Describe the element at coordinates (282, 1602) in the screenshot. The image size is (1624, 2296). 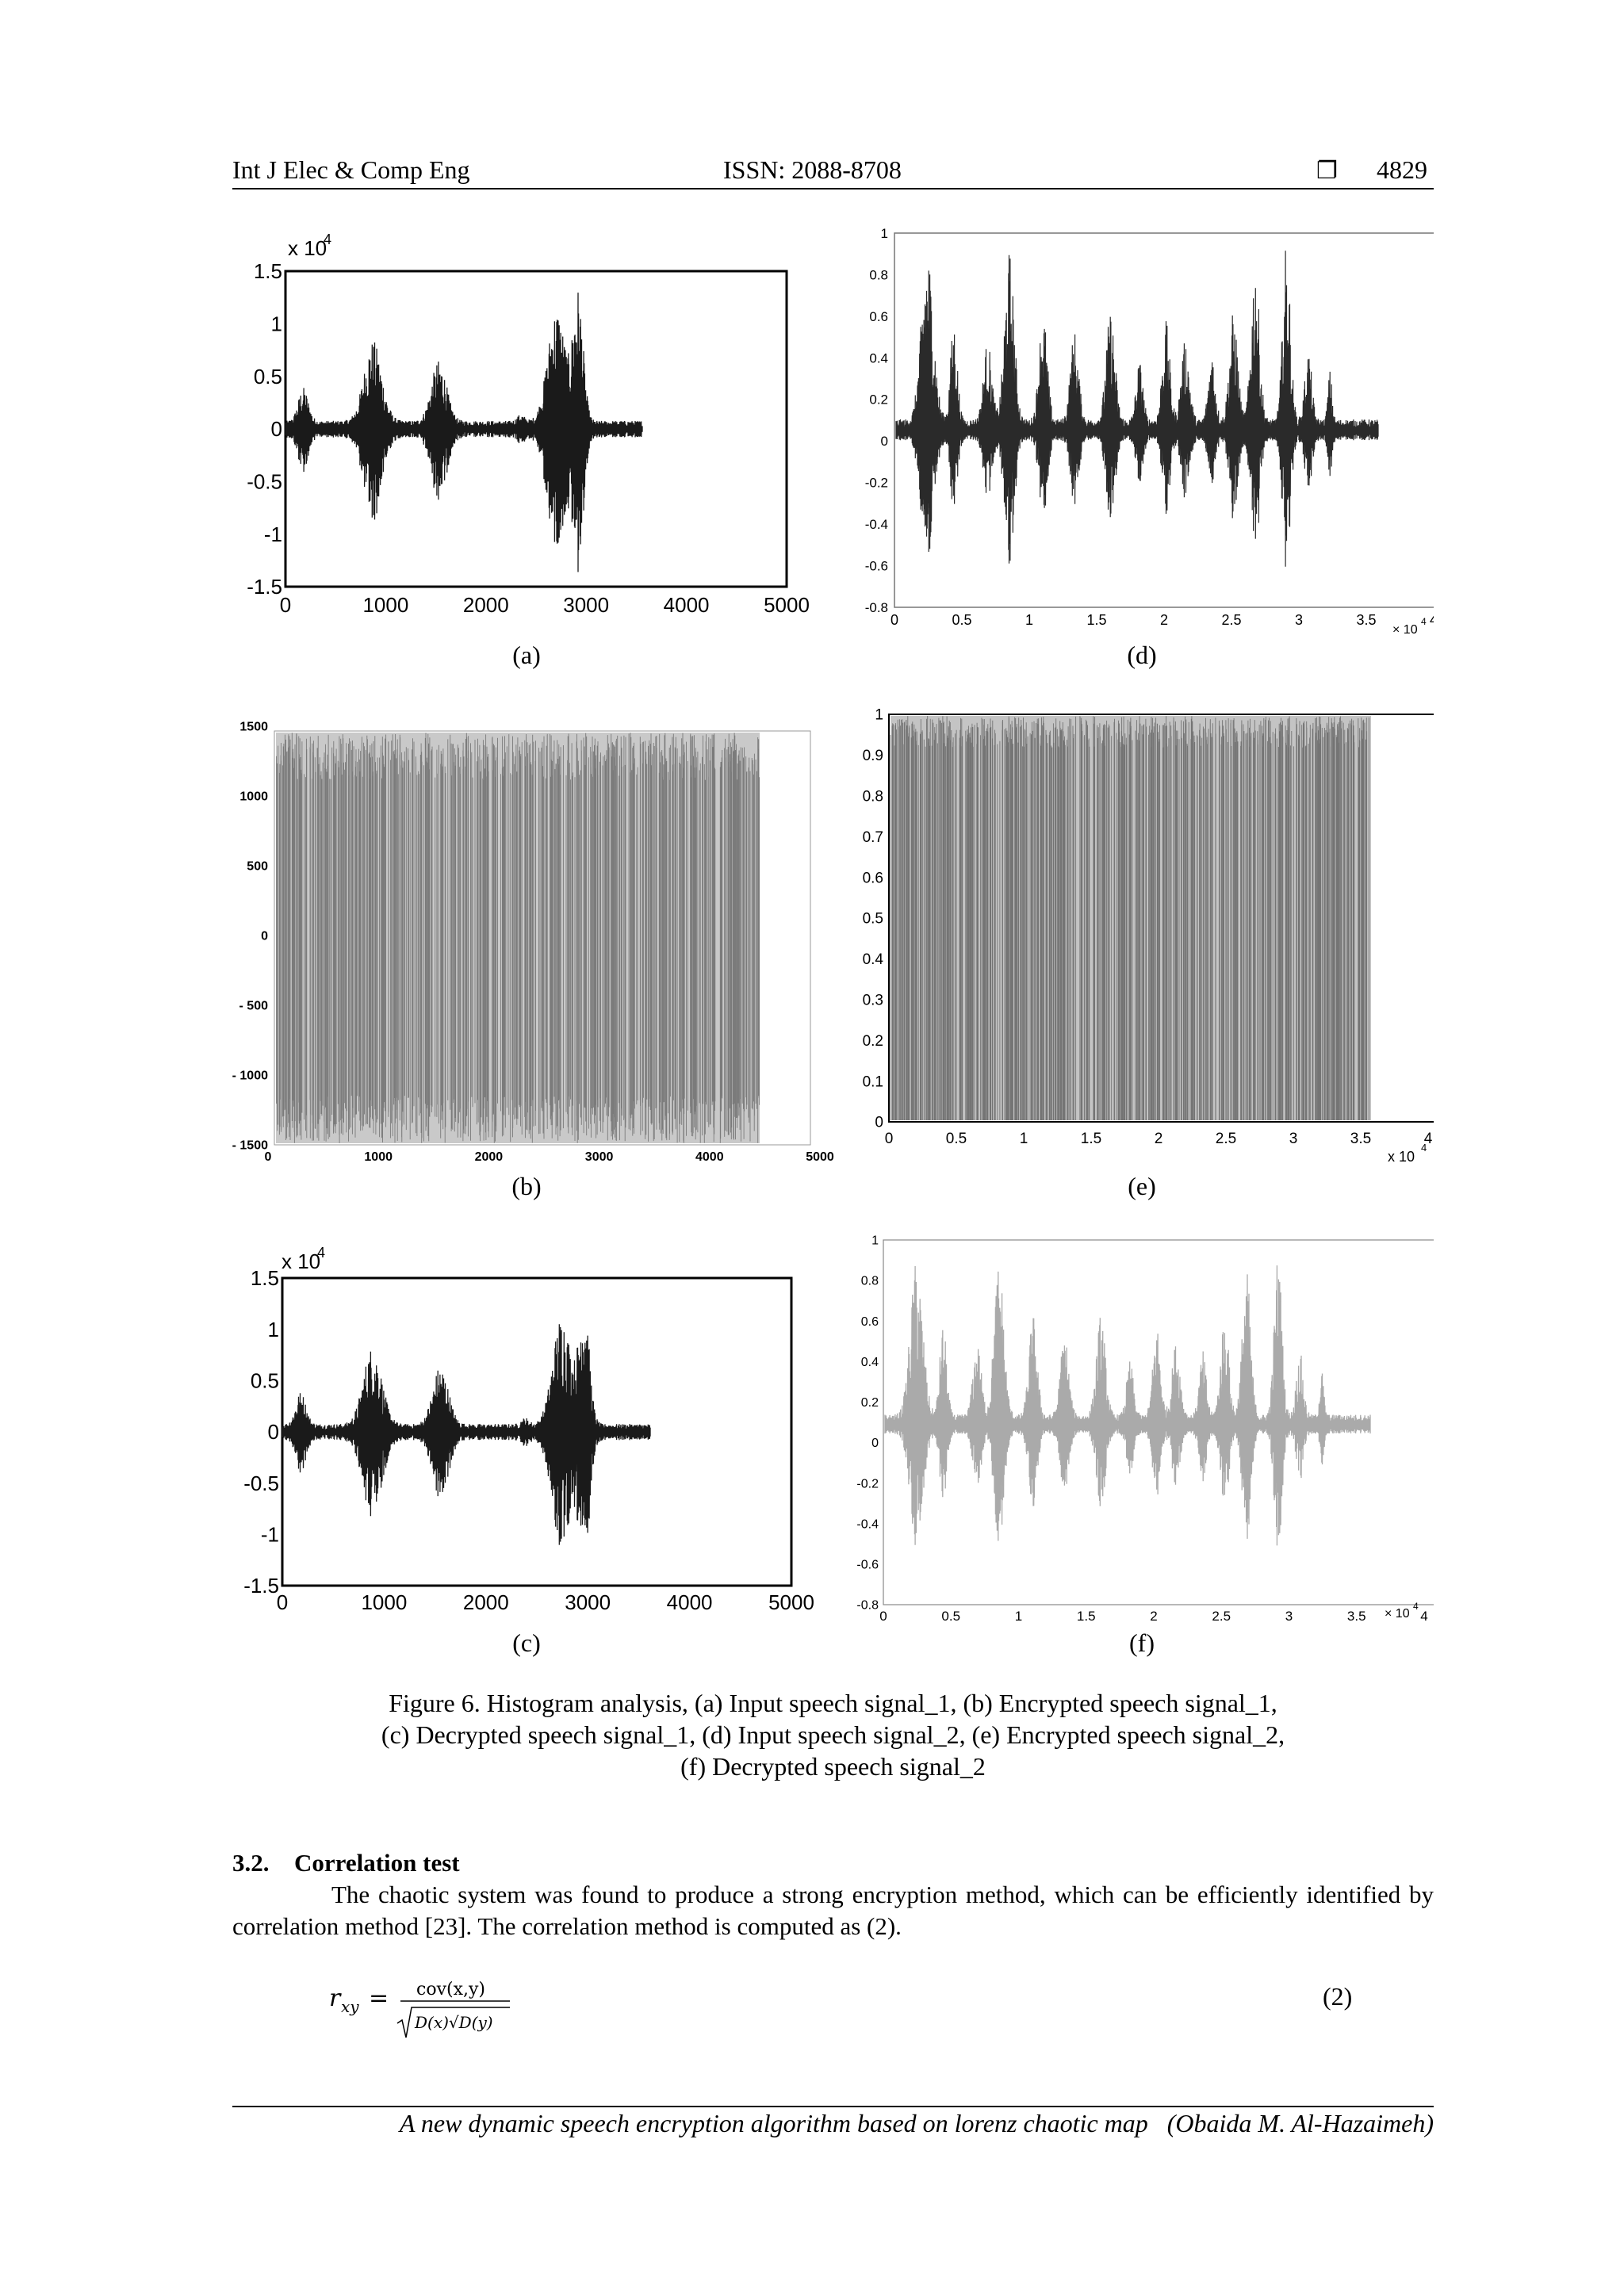
I see `tick-x-c-0: 0` at that location.